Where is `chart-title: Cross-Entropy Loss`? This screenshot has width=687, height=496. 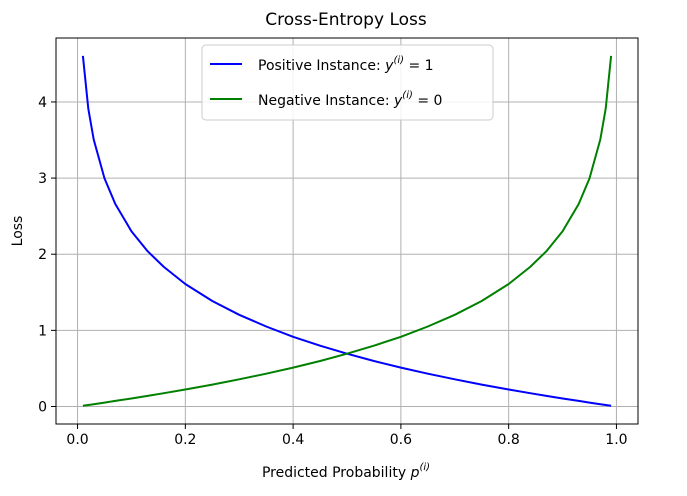
chart-title: Cross-Entropy Loss is located at coordinates (346, 20).